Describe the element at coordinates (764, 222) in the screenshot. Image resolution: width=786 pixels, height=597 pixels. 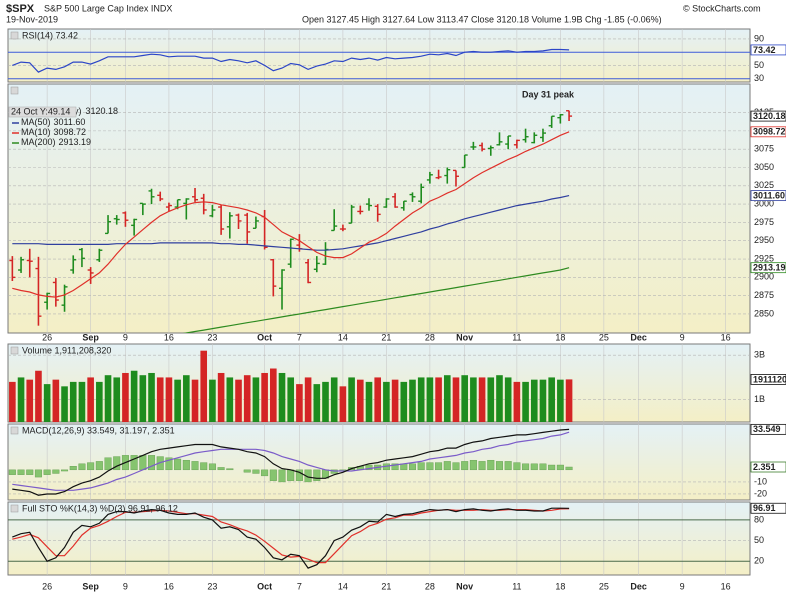
I see `y-tick-label: 2975` at that location.